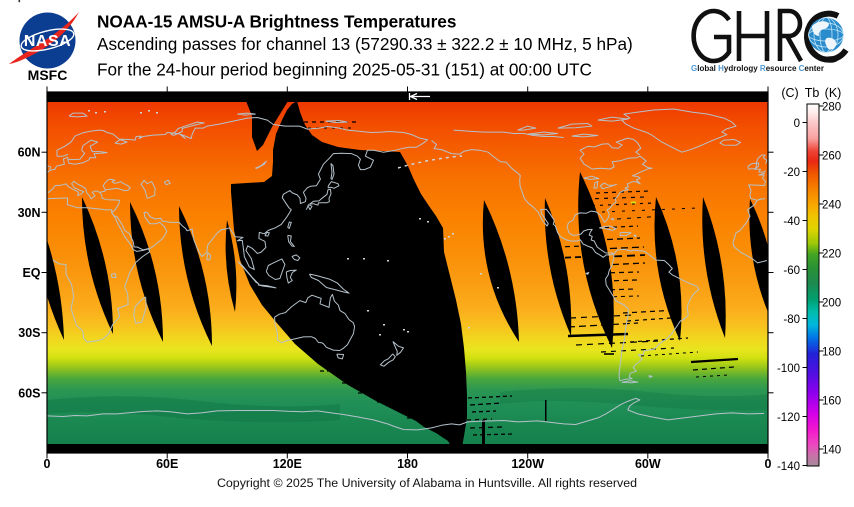  Describe the element at coordinates (29, 333) in the screenshot. I see `svg-text: 30S` at that location.